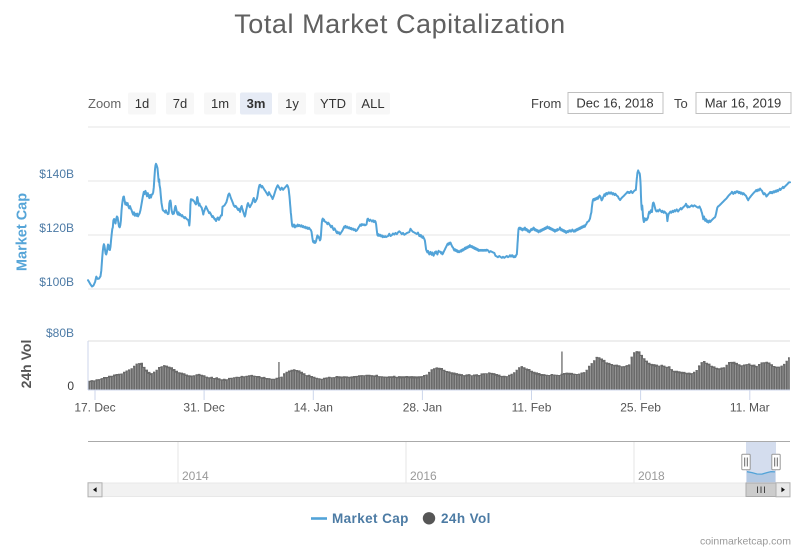 The width and height of the screenshot is (800, 550). Describe the element at coordinates (532, 408) in the screenshot. I see `svg-text: 11. Feb` at that location.